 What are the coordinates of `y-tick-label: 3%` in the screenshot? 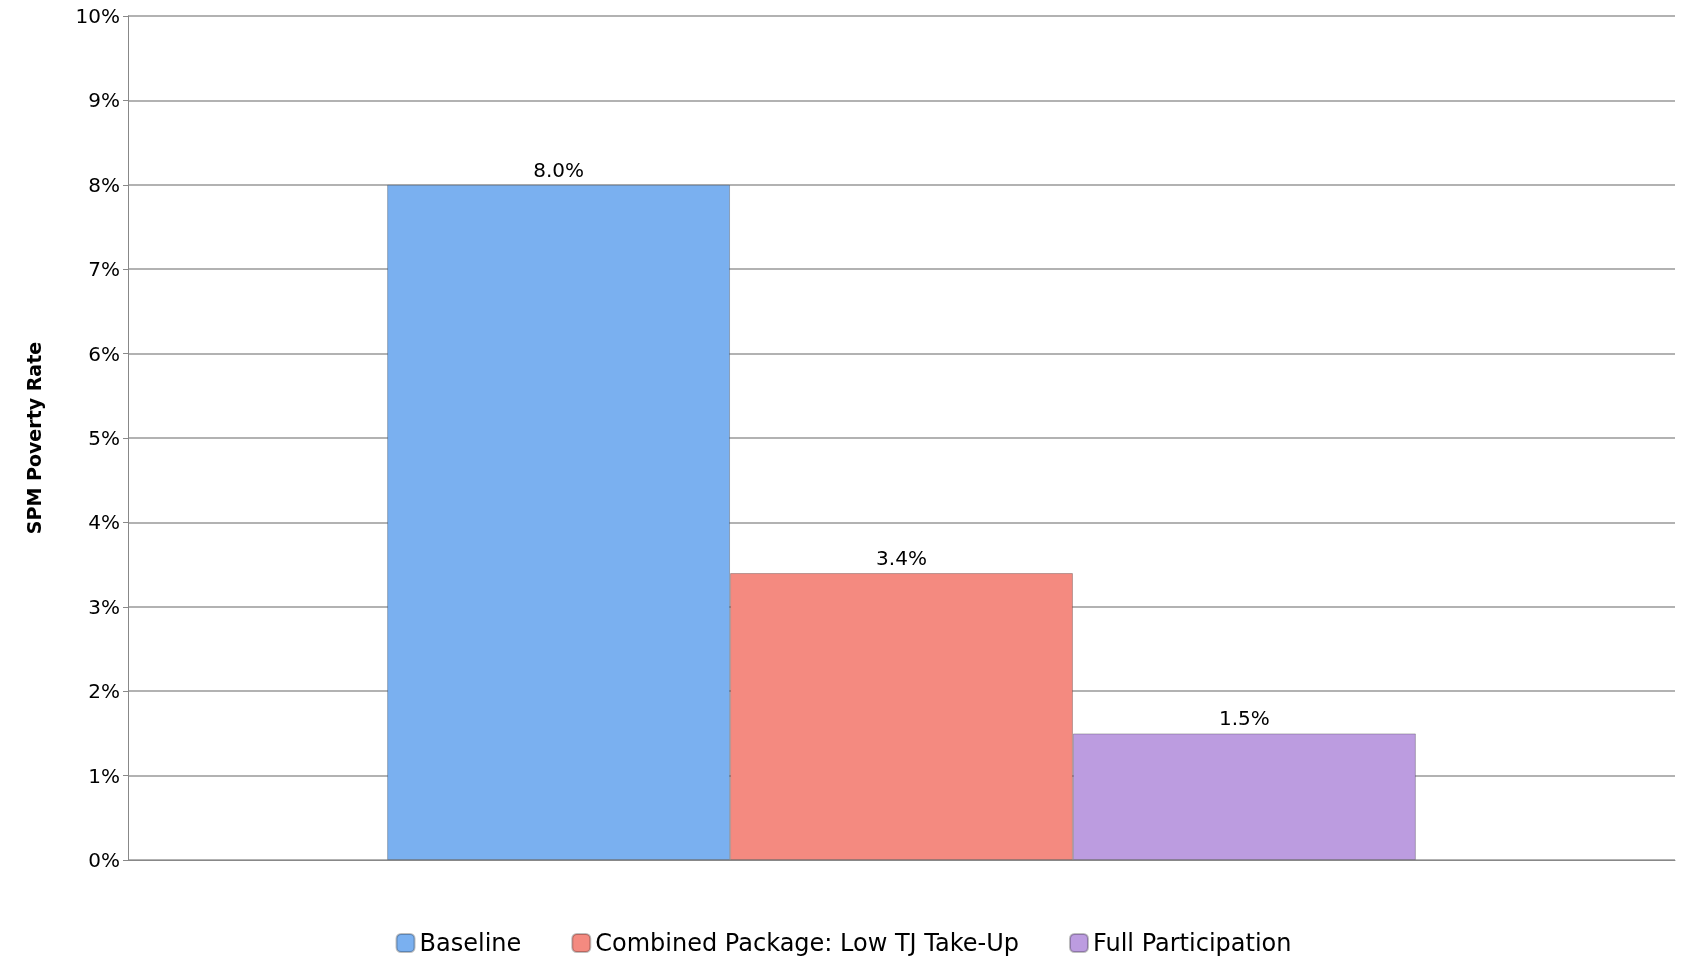 It's located at (104, 606).